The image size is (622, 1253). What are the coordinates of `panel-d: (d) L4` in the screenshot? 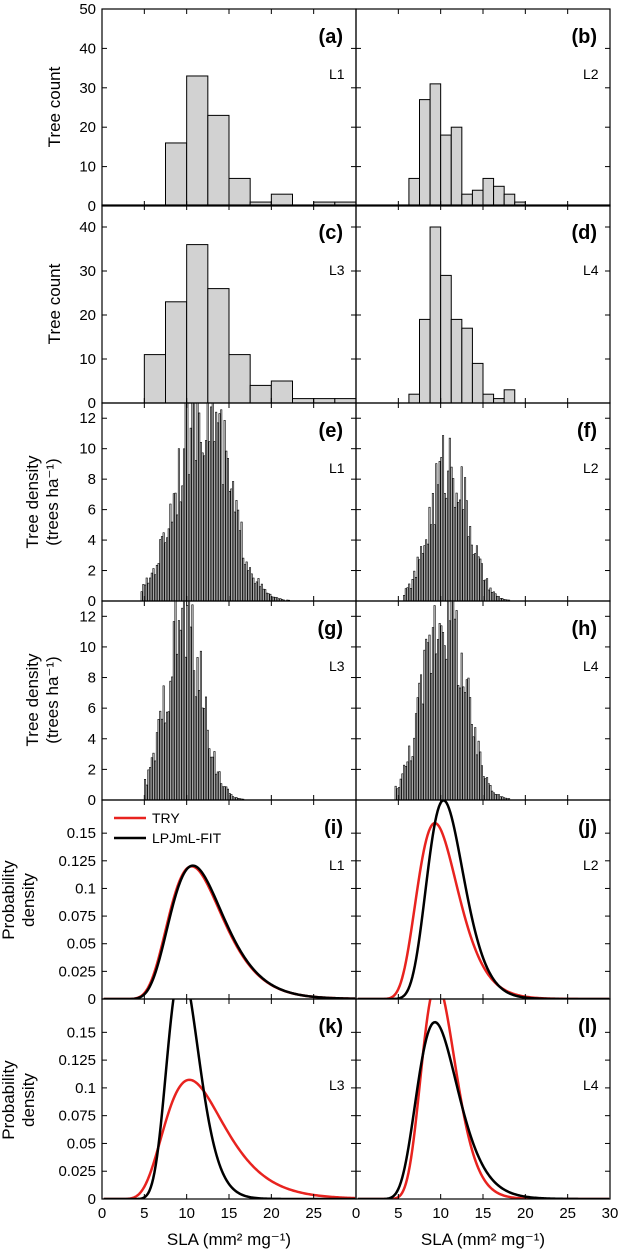 It's located at (483, 304).